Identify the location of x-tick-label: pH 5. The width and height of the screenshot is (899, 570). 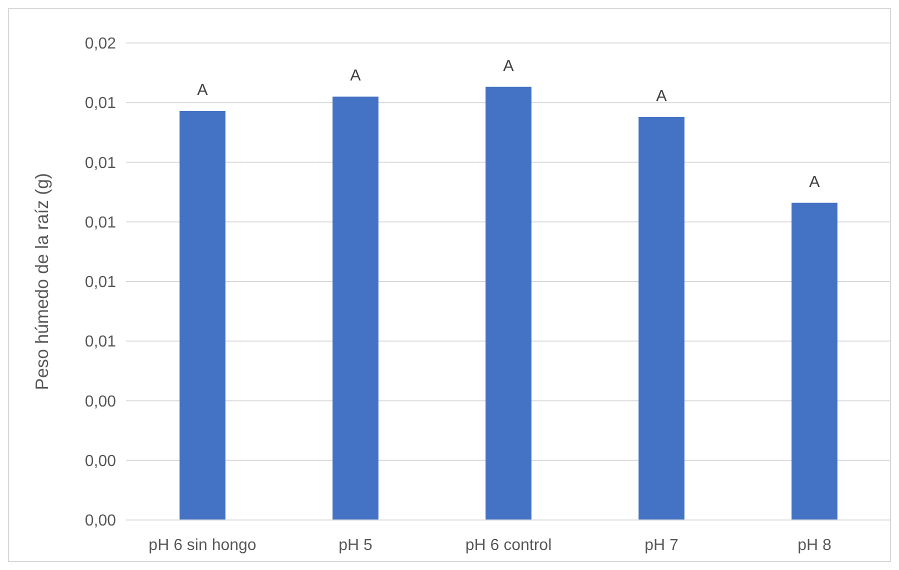
(355, 545).